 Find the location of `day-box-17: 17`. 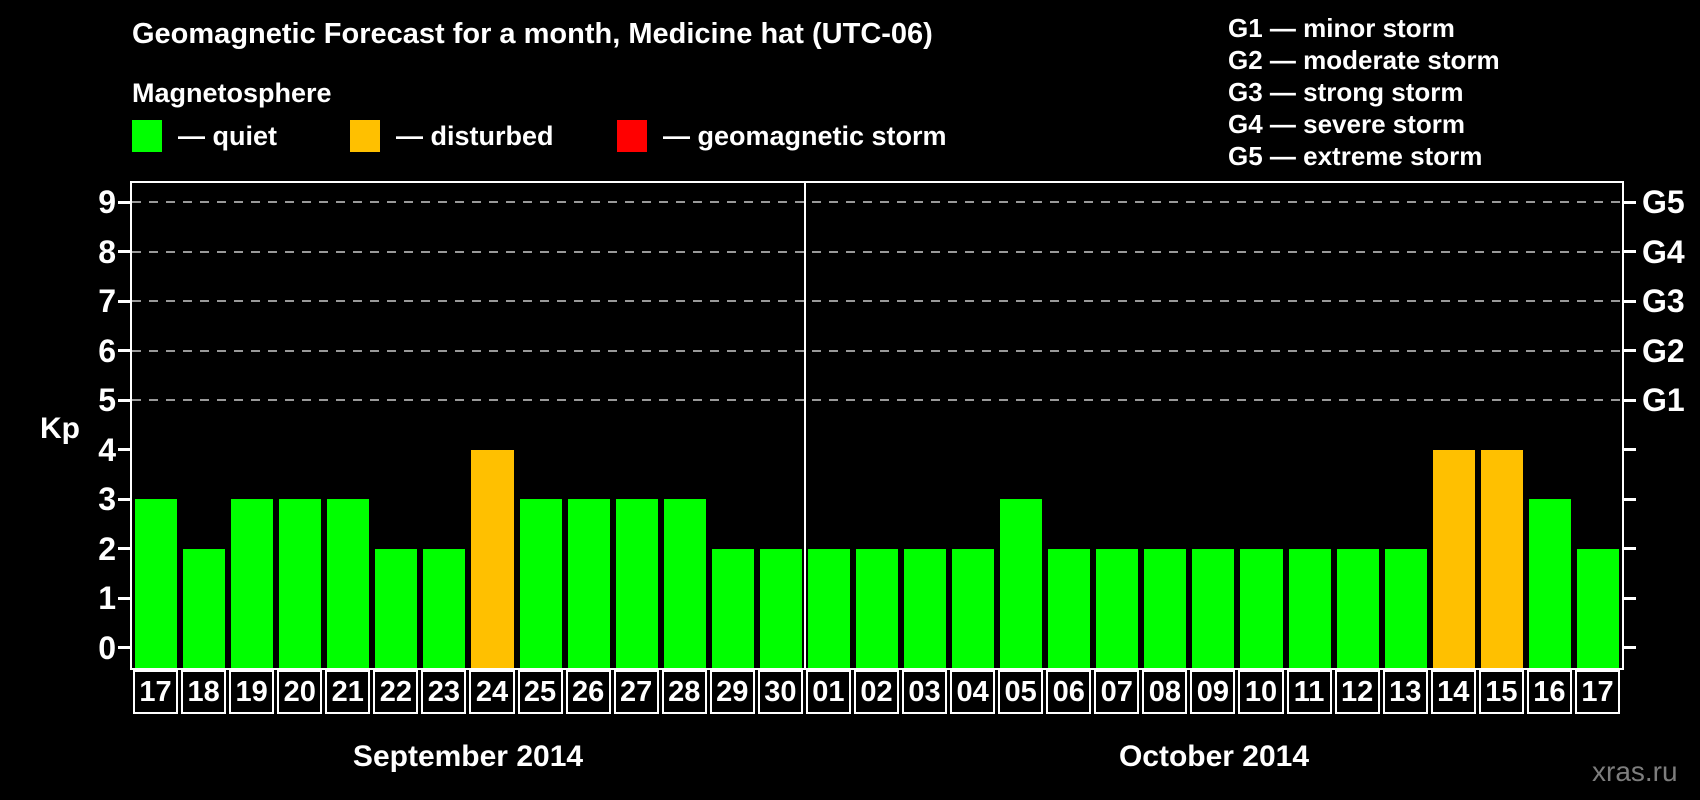

day-box-17: 17 is located at coordinates (1597, 692).